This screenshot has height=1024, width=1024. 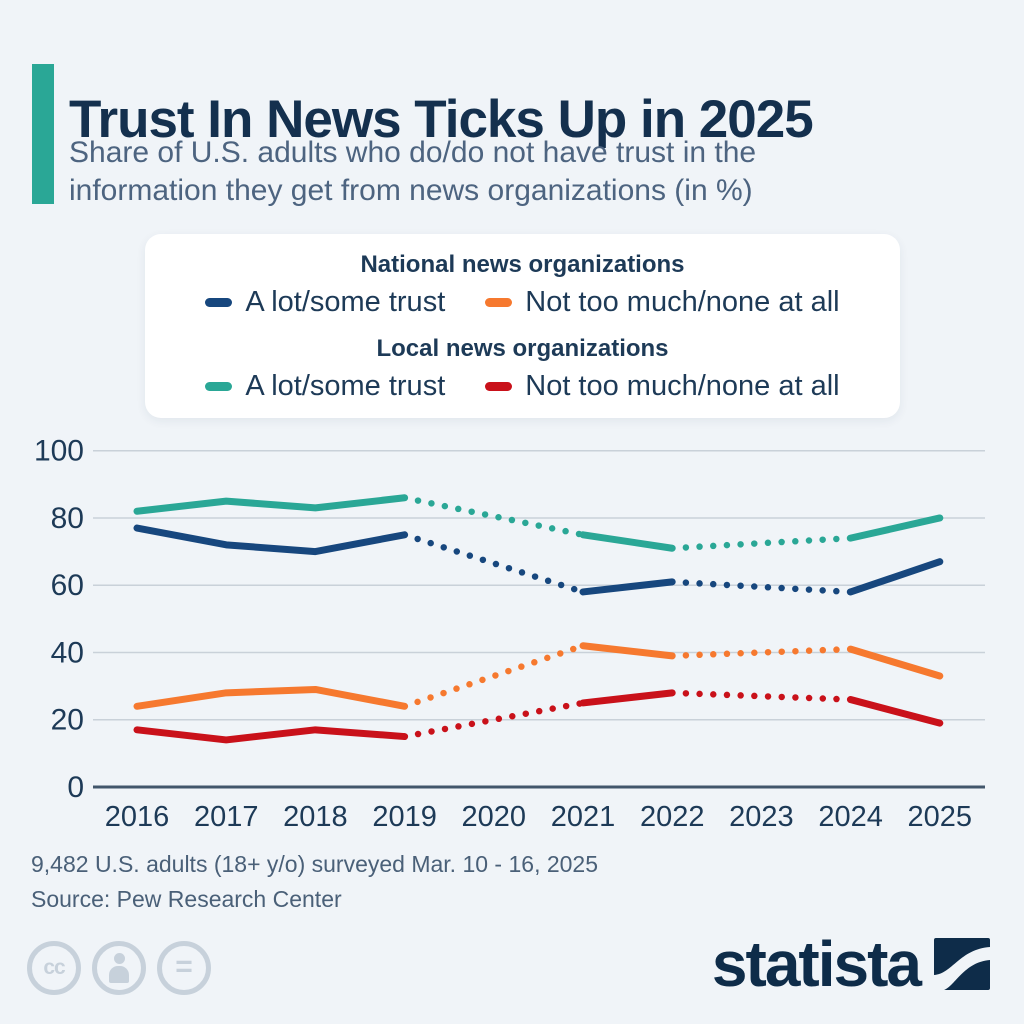 What do you see at coordinates (761, 817) in the screenshot?
I see `x-axis-tick-label: 2023` at bounding box center [761, 817].